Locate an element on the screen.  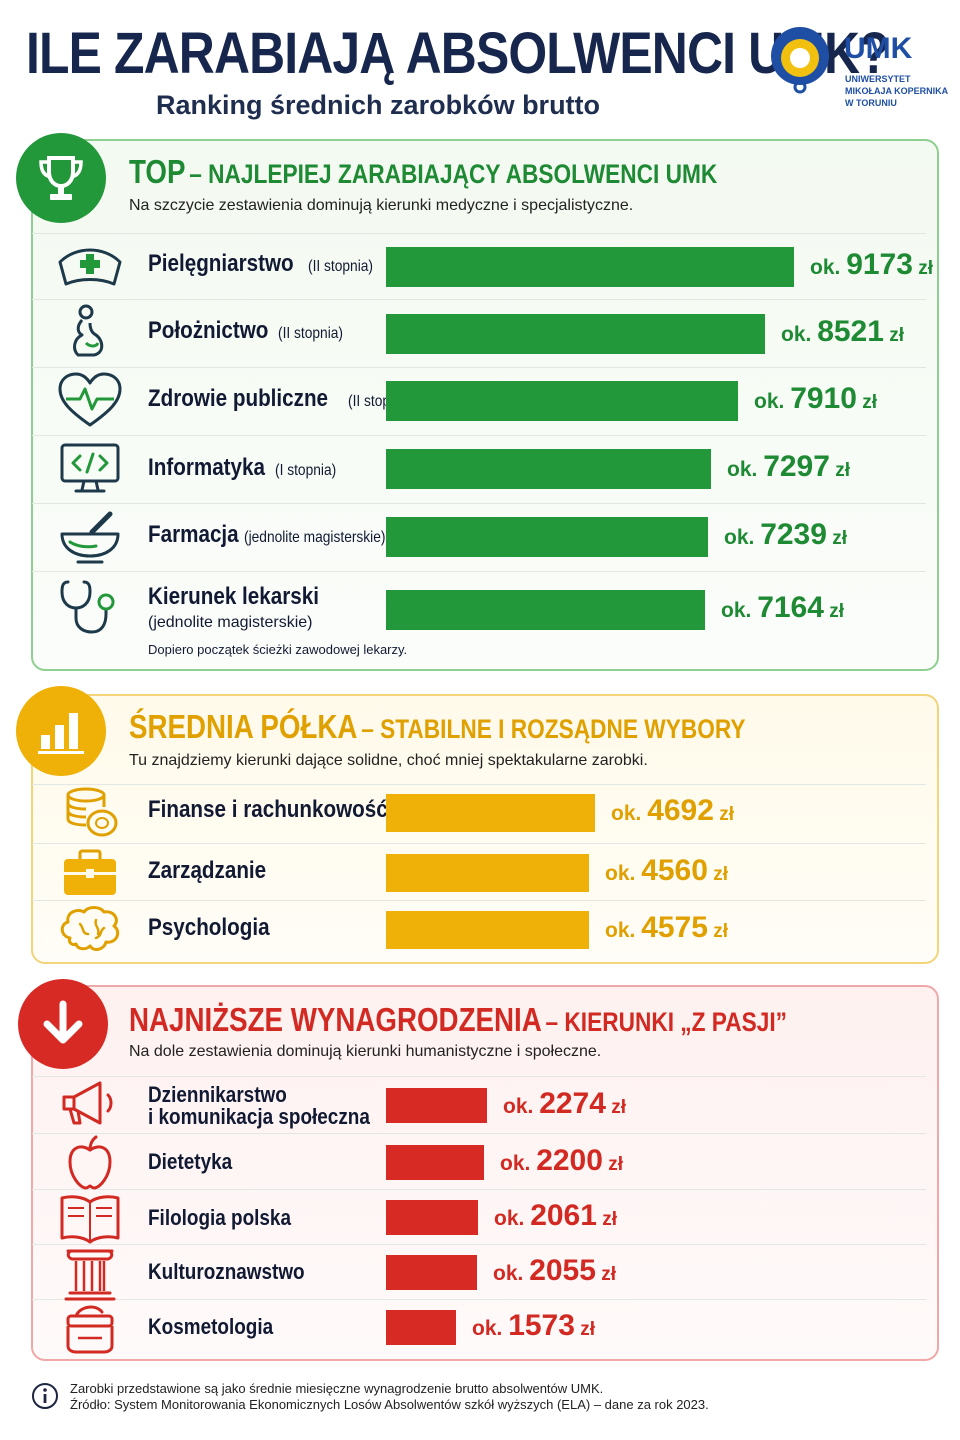
low-item-name: Kulturoznawstwo is located at coordinates (226, 1271).